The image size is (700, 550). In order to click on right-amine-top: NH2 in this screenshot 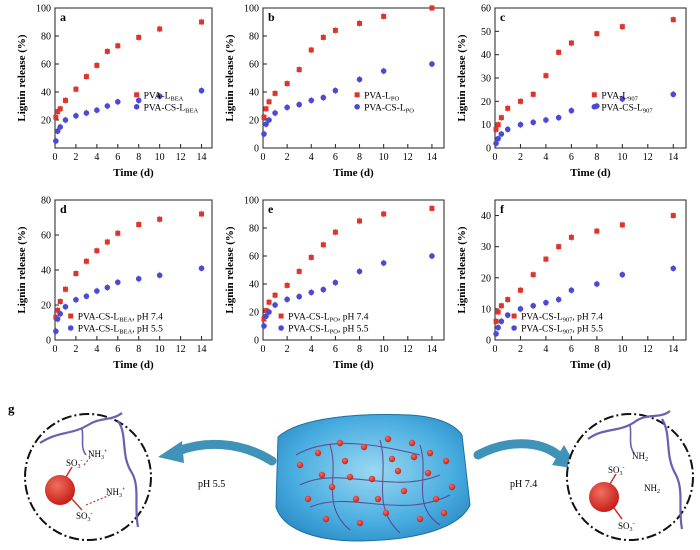, I will do `click(640, 457)`.